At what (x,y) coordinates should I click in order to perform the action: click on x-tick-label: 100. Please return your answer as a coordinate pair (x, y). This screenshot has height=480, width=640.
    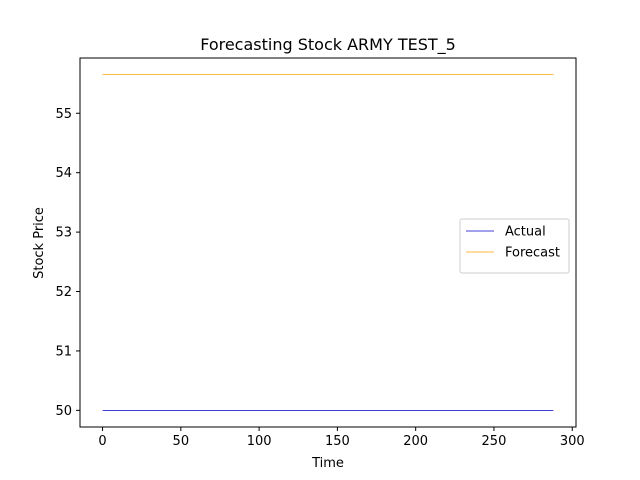
    Looking at the image, I should click on (259, 441).